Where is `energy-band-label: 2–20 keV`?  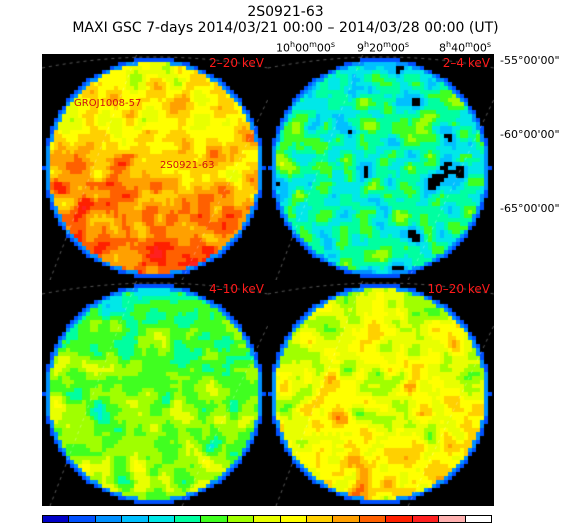 energy-band-label: 2–20 keV is located at coordinates (236, 63).